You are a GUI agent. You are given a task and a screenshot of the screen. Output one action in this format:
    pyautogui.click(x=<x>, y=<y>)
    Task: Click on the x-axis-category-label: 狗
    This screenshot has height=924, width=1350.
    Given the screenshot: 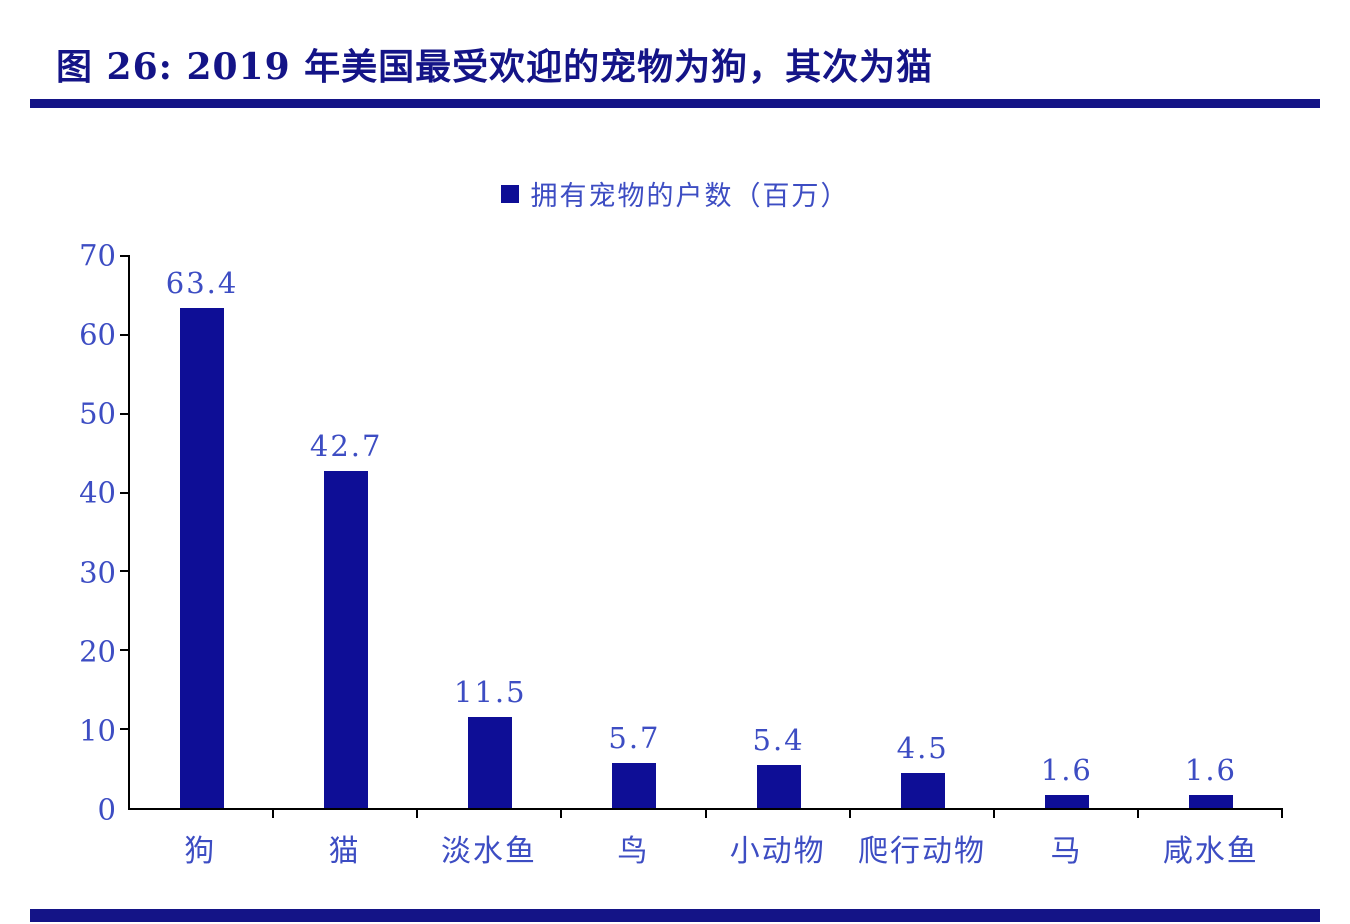 What is the action you would take?
    pyautogui.click(x=200, y=851)
    